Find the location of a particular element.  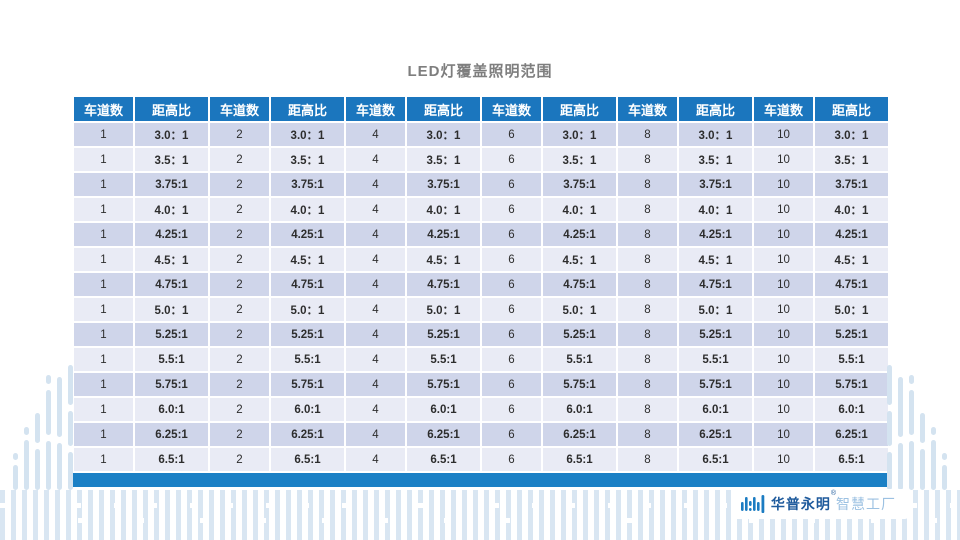

header-row: 车道数 距高比 车道数 距高比 车道数 距高比 车道数 距高比 车道数 距高比 车道数 距高比 is located at coordinates (481, 109).